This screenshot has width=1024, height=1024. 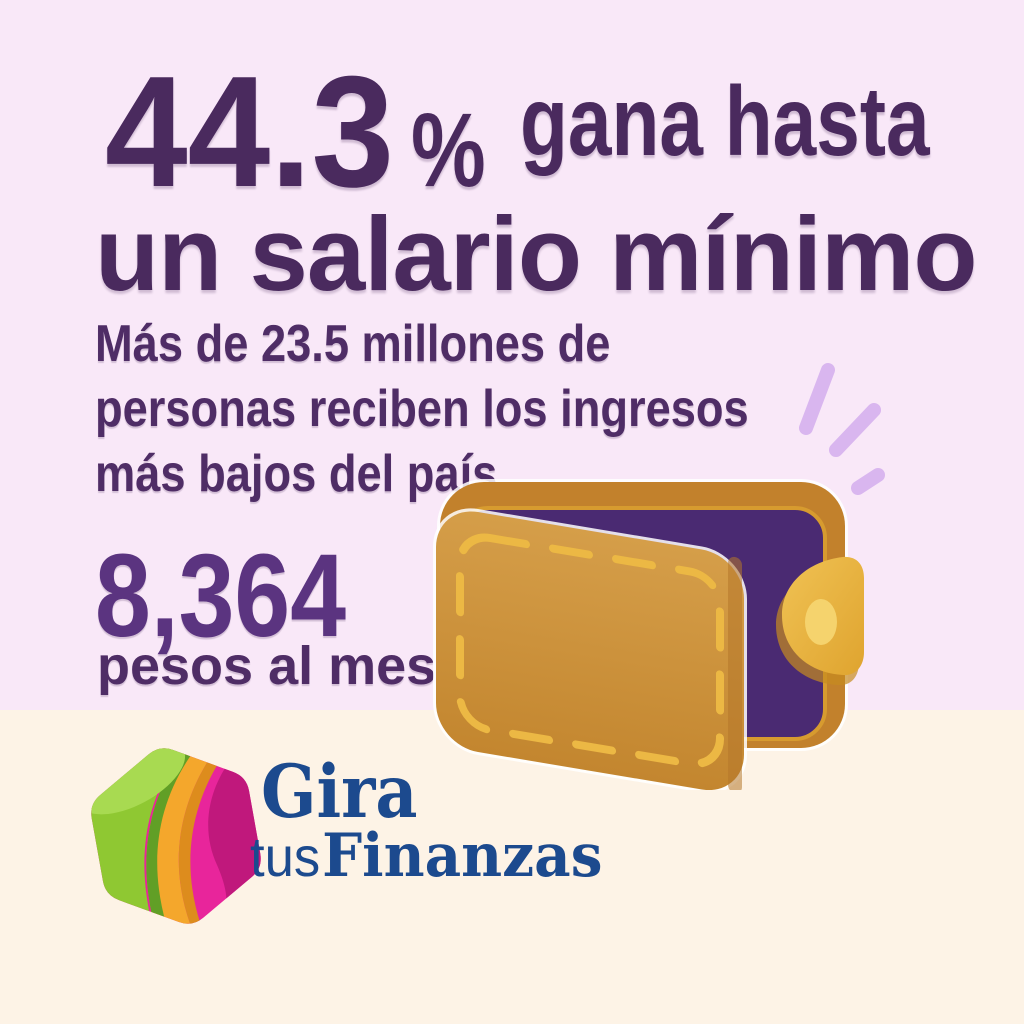 I want to click on logo-word-gira: Gira, so click(x=339, y=792).